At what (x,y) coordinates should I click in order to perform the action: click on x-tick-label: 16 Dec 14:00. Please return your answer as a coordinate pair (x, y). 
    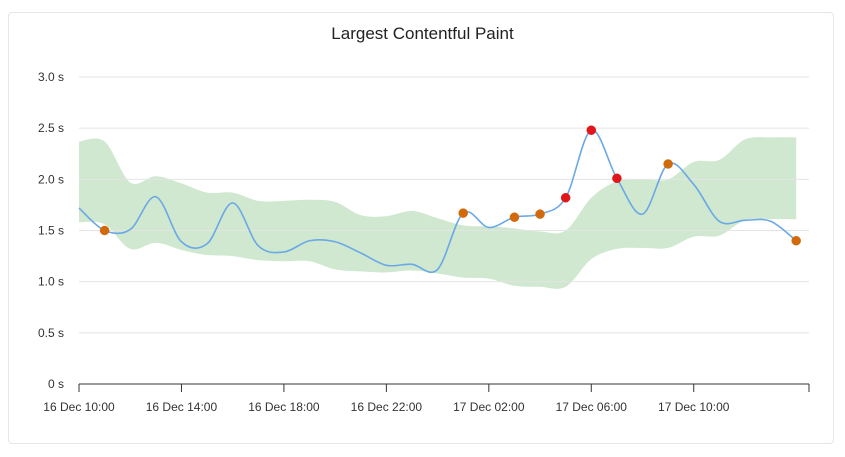
    Looking at the image, I should click on (182, 407).